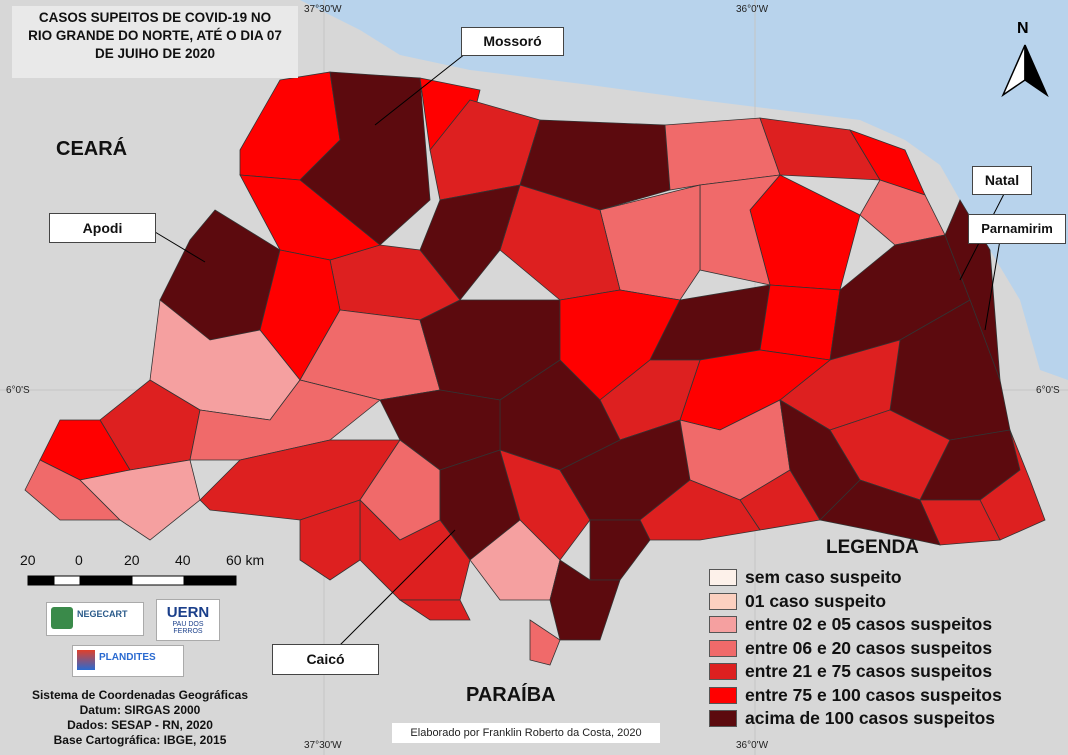  I want to click on legend-label: entre 21 e 75 casos suspeitos, so click(869, 671).